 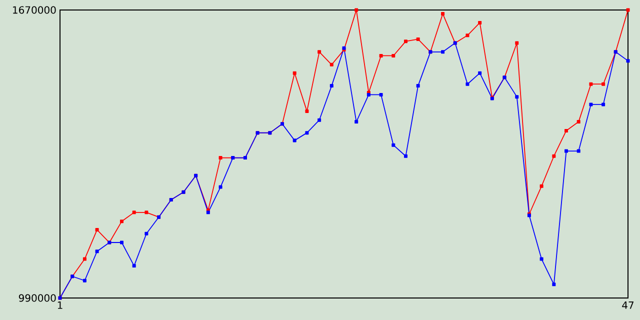 I want to click on y-tick-label: 990000, so click(x=37, y=298).